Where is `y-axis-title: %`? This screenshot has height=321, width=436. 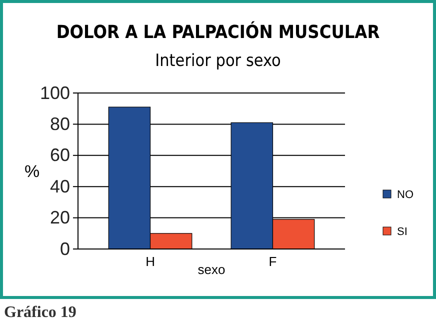
y-axis-title: % is located at coordinates (32, 171).